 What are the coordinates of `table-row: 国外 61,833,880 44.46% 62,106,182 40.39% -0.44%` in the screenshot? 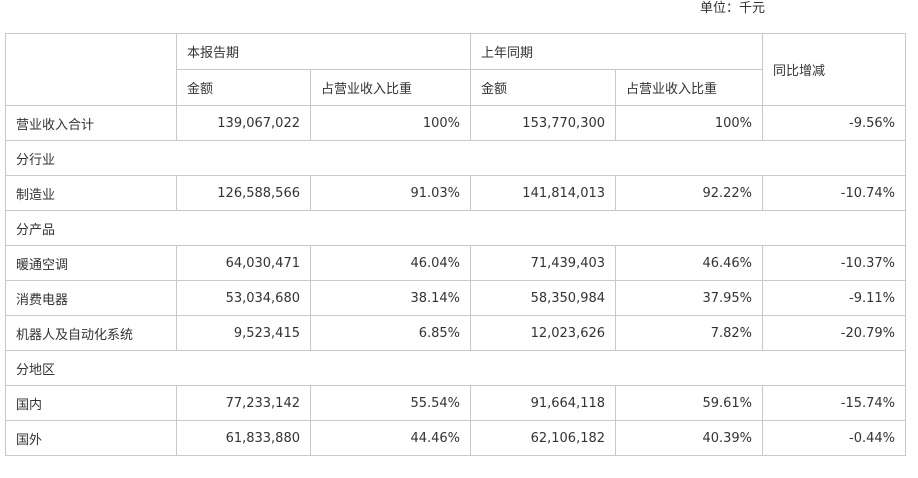 It's located at (456, 438).